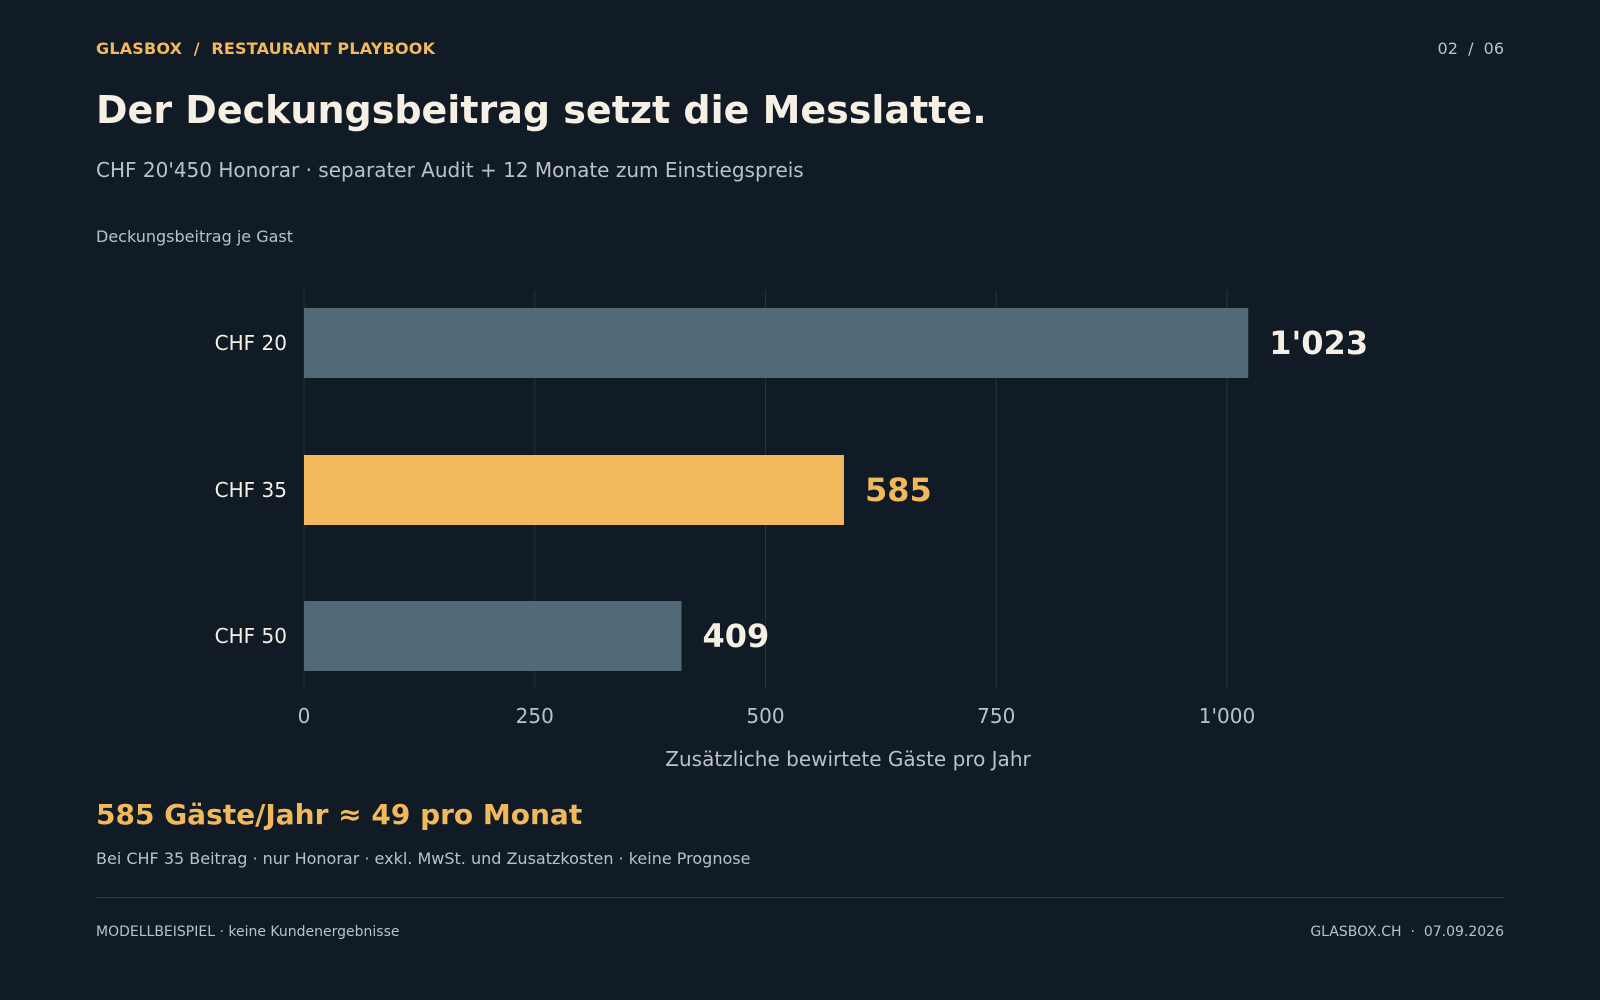  What do you see at coordinates (1227, 716) in the screenshot?
I see `x-tick-label: 1'000` at bounding box center [1227, 716].